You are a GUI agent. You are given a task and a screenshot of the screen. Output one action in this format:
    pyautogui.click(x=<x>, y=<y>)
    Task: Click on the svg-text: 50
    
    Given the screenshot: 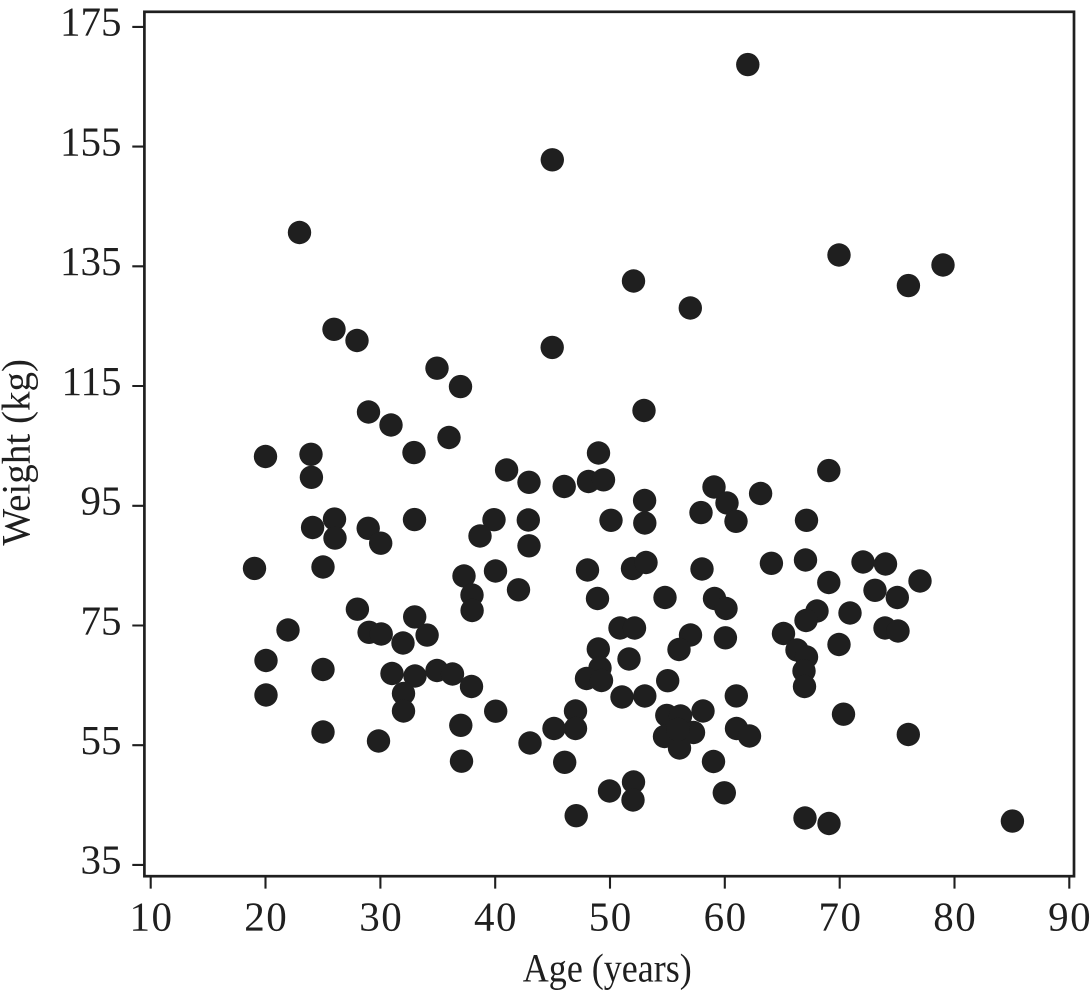 What is the action you would take?
    pyautogui.click(x=611, y=917)
    